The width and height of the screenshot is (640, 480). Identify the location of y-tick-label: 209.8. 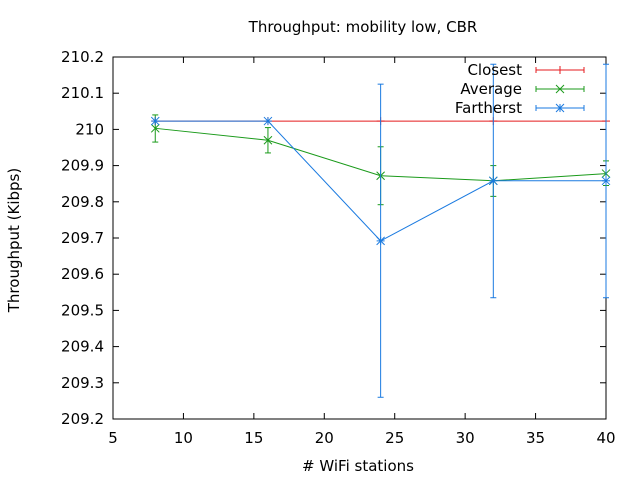
(82, 202).